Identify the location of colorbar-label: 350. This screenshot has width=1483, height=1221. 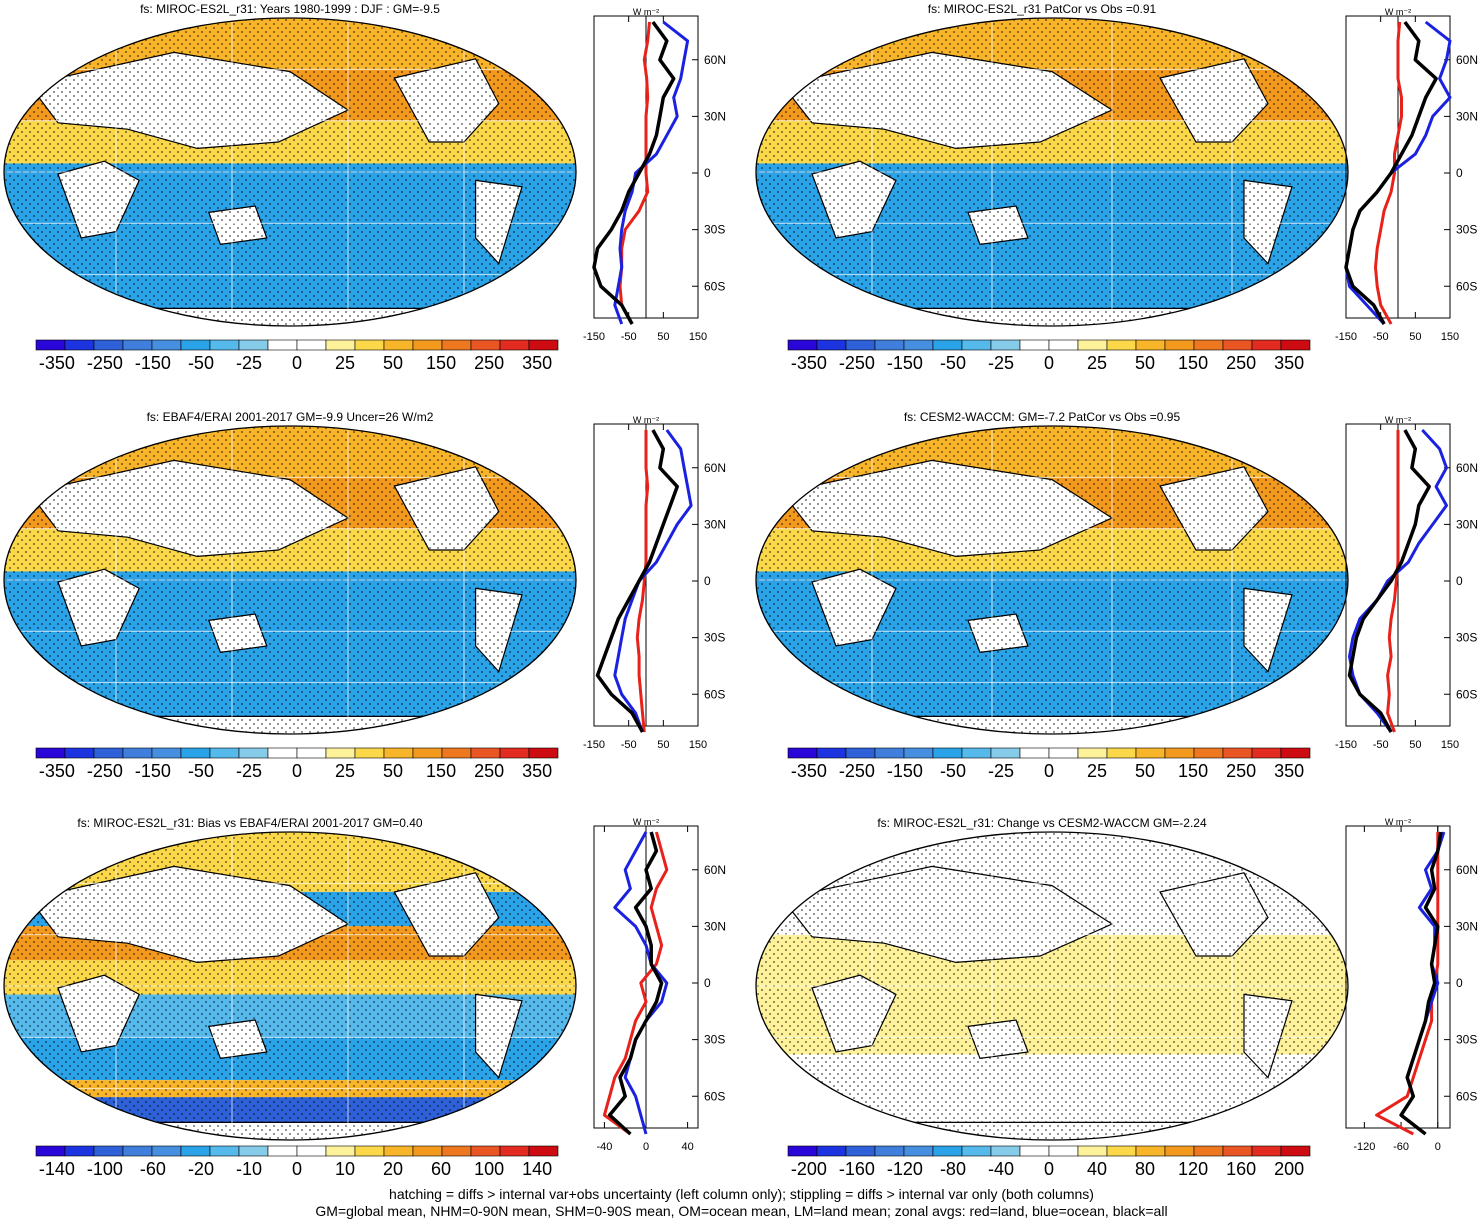
(537, 771).